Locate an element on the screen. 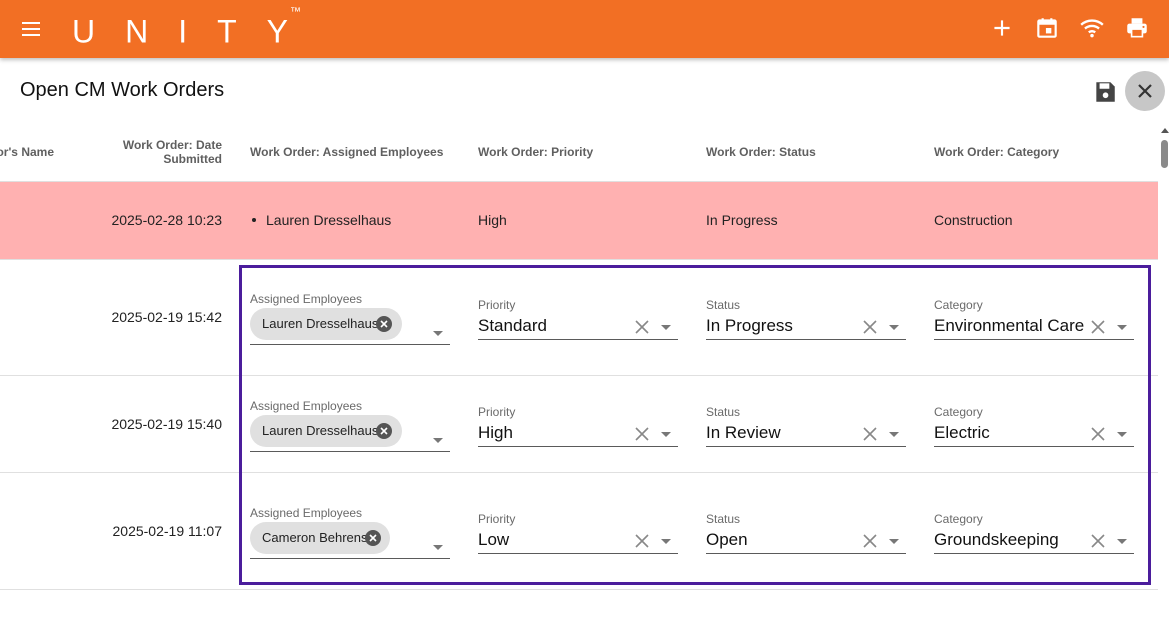 This screenshot has width=1169, height=622. priority-cell: High is located at coordinates (492, 220).